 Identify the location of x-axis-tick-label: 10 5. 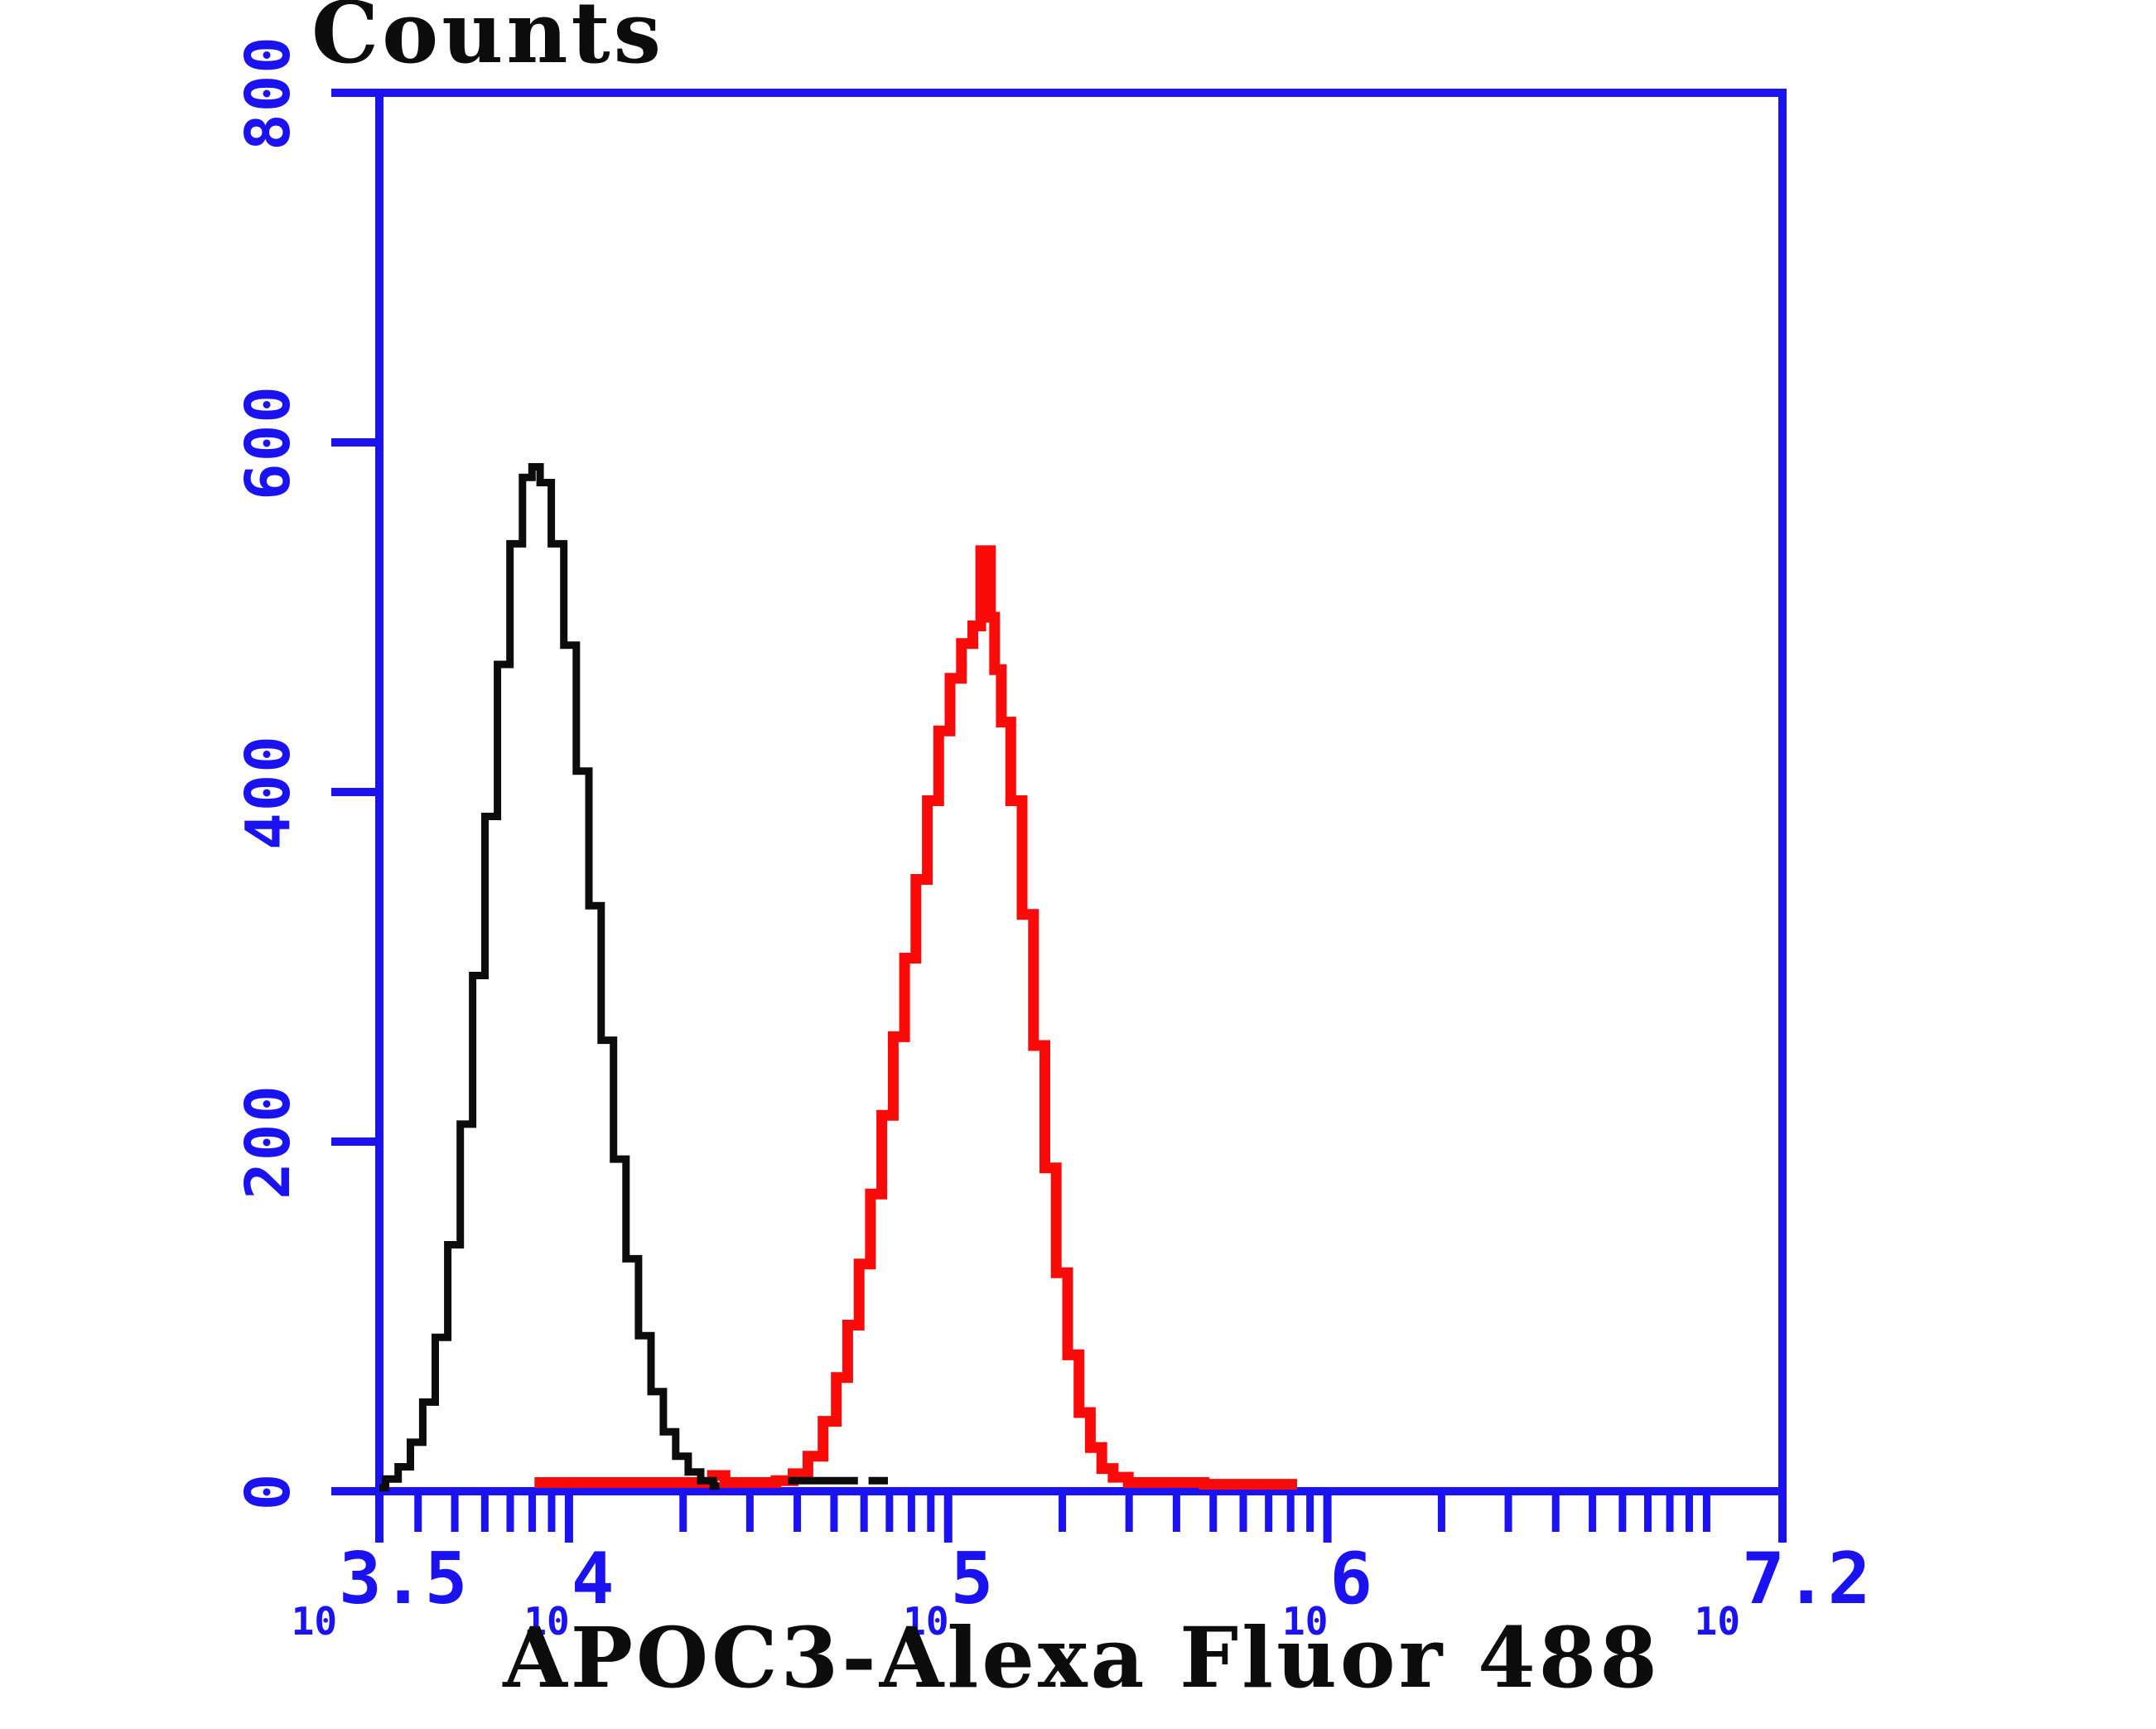
(948, 1593).